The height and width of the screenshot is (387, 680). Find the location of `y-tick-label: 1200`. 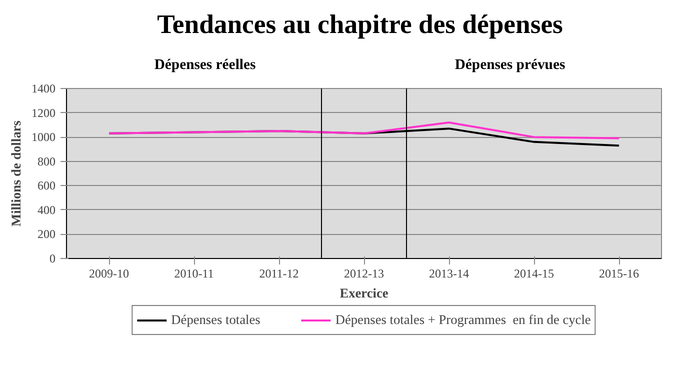

y-tick-label: 1200 is located at coordinates (44, 113).